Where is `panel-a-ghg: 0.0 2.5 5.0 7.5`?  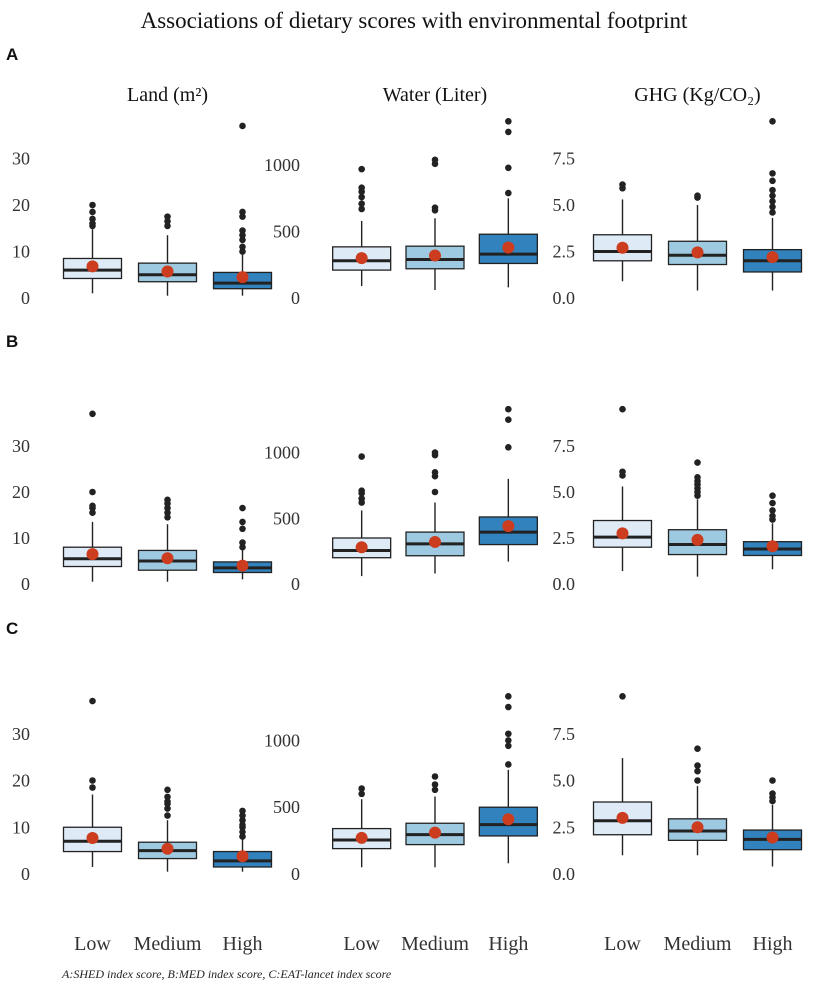 panel-a-ghg: 0.0 2.5 5.0 7.5 is located at coordinates (678, 213).